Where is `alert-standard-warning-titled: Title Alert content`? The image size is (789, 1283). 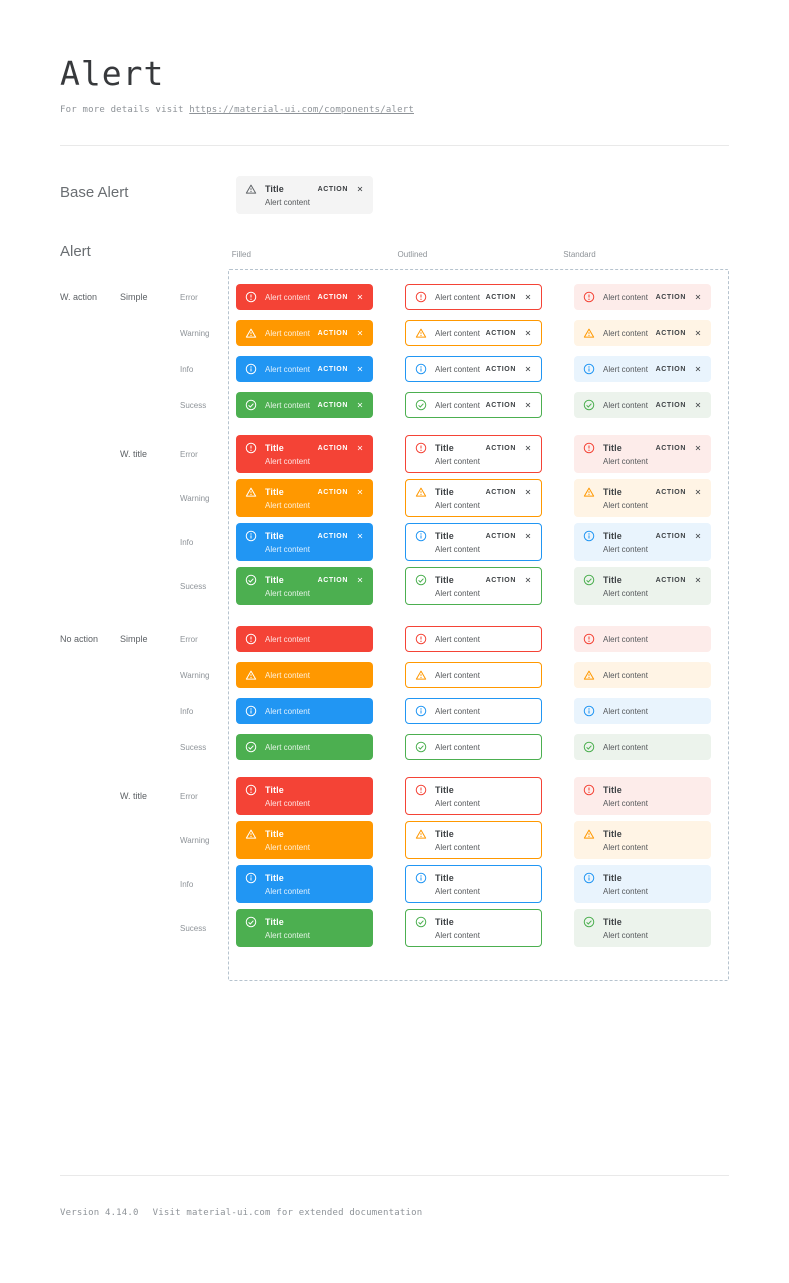
alert-standard-warning-titled: Title Alert content is located at coordinates (642, 840).